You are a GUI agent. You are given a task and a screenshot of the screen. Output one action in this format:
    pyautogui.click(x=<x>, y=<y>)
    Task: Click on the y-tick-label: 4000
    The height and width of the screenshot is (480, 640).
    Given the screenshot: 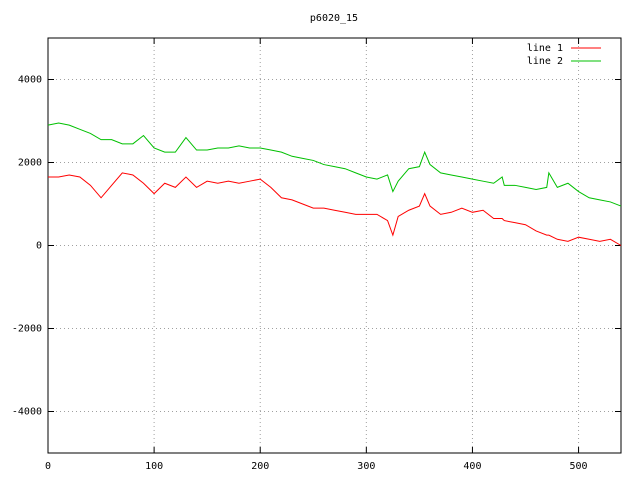 What is the action you would take?
    pyautogui.click(x=30, y=80)
    